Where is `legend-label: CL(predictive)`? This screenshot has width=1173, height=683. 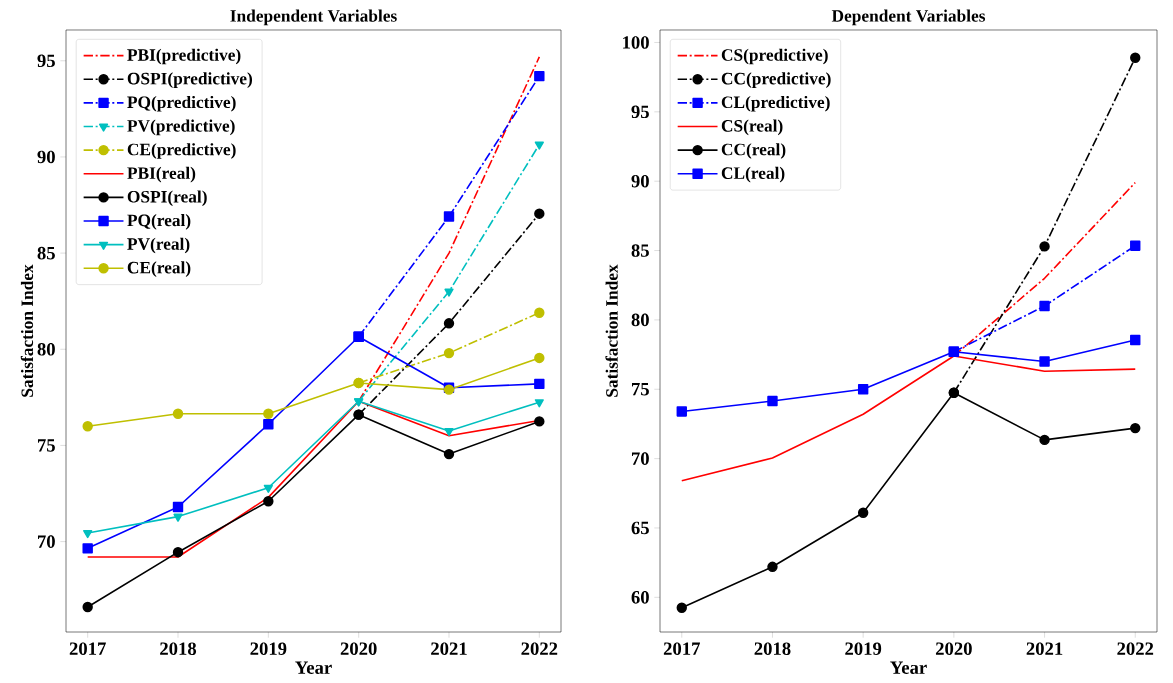 legend-label: CL(predictive) is located at coordinates (775, 103).